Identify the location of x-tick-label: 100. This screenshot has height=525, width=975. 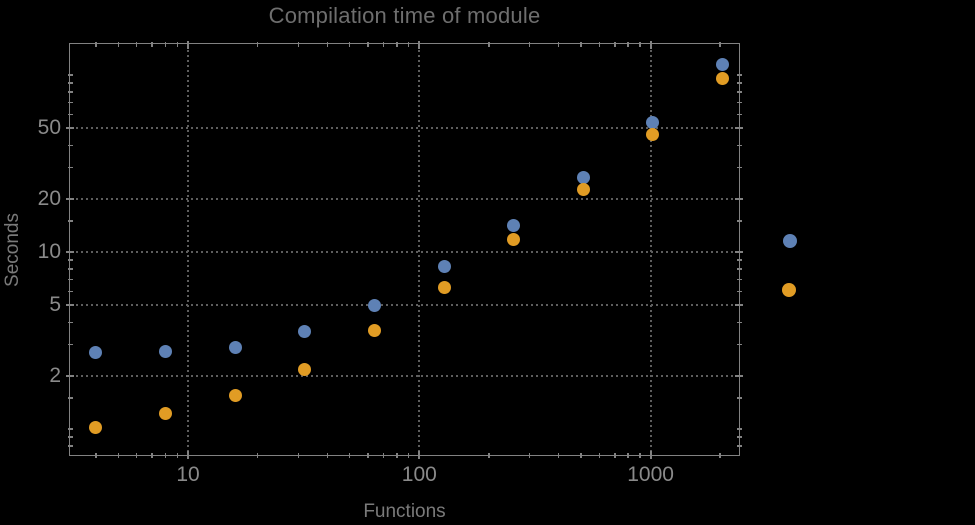
(419, 474).